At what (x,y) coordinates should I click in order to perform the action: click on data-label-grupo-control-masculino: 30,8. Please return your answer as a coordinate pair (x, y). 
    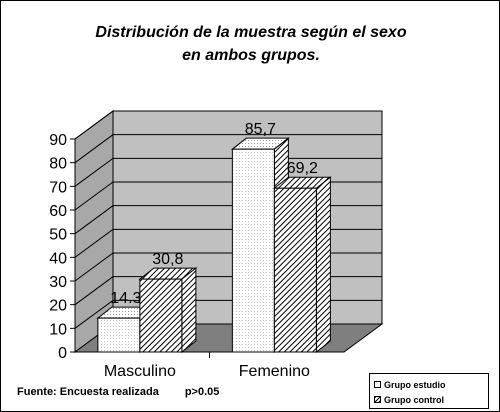
    Looking at the image, I should click on (167, 259).